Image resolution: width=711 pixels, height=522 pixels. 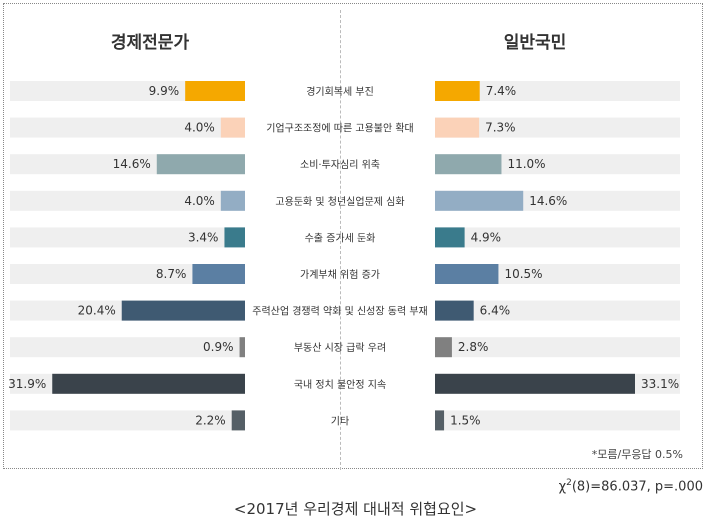 I want to click on category-label: 가계부채 위험 증가, so click(x=340, y=274).